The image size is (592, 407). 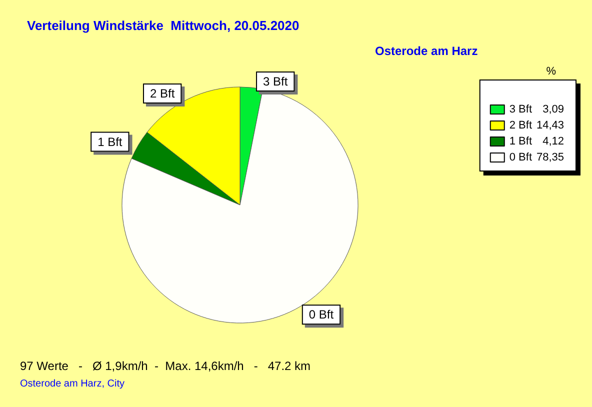 I want to click on data-label: 4,12, so click(x=553, y=142).